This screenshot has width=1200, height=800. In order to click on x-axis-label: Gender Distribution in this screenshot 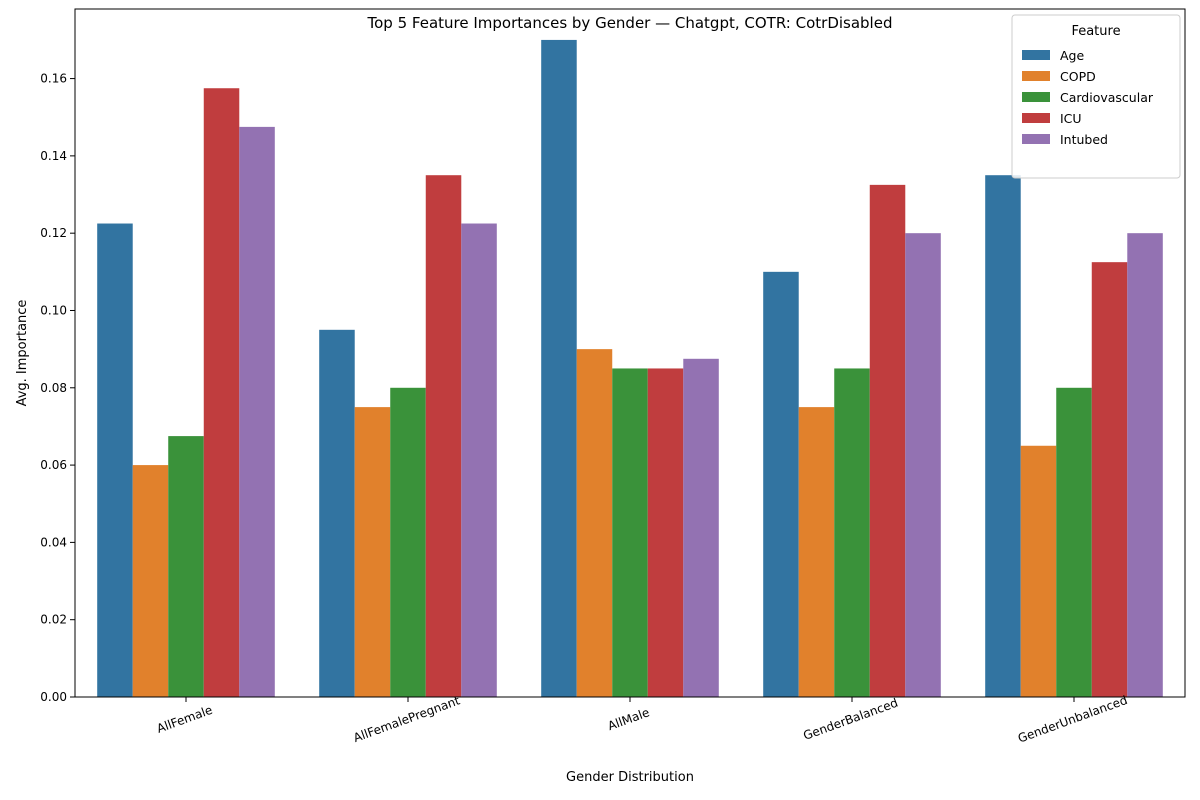, I will do `click(630, 777)`.